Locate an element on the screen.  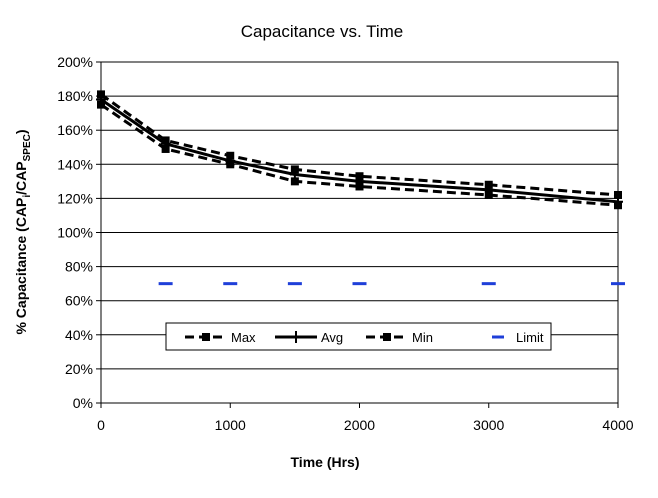
x-axis: 0 1000 2000 3000 4000 is located at coordinates (365, 418).